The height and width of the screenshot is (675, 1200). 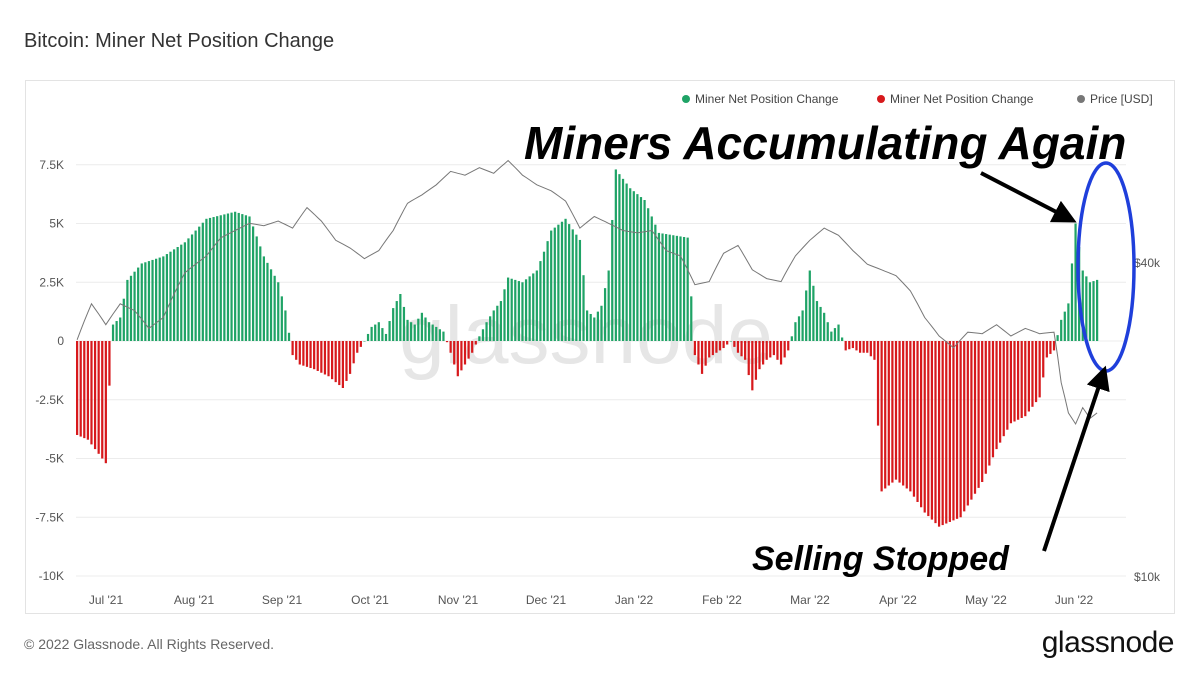 What do you see at coordinates (49, 517) in the screenshot?
I see `y-tick-label: -7.5K` at bounding box center [49, 517].